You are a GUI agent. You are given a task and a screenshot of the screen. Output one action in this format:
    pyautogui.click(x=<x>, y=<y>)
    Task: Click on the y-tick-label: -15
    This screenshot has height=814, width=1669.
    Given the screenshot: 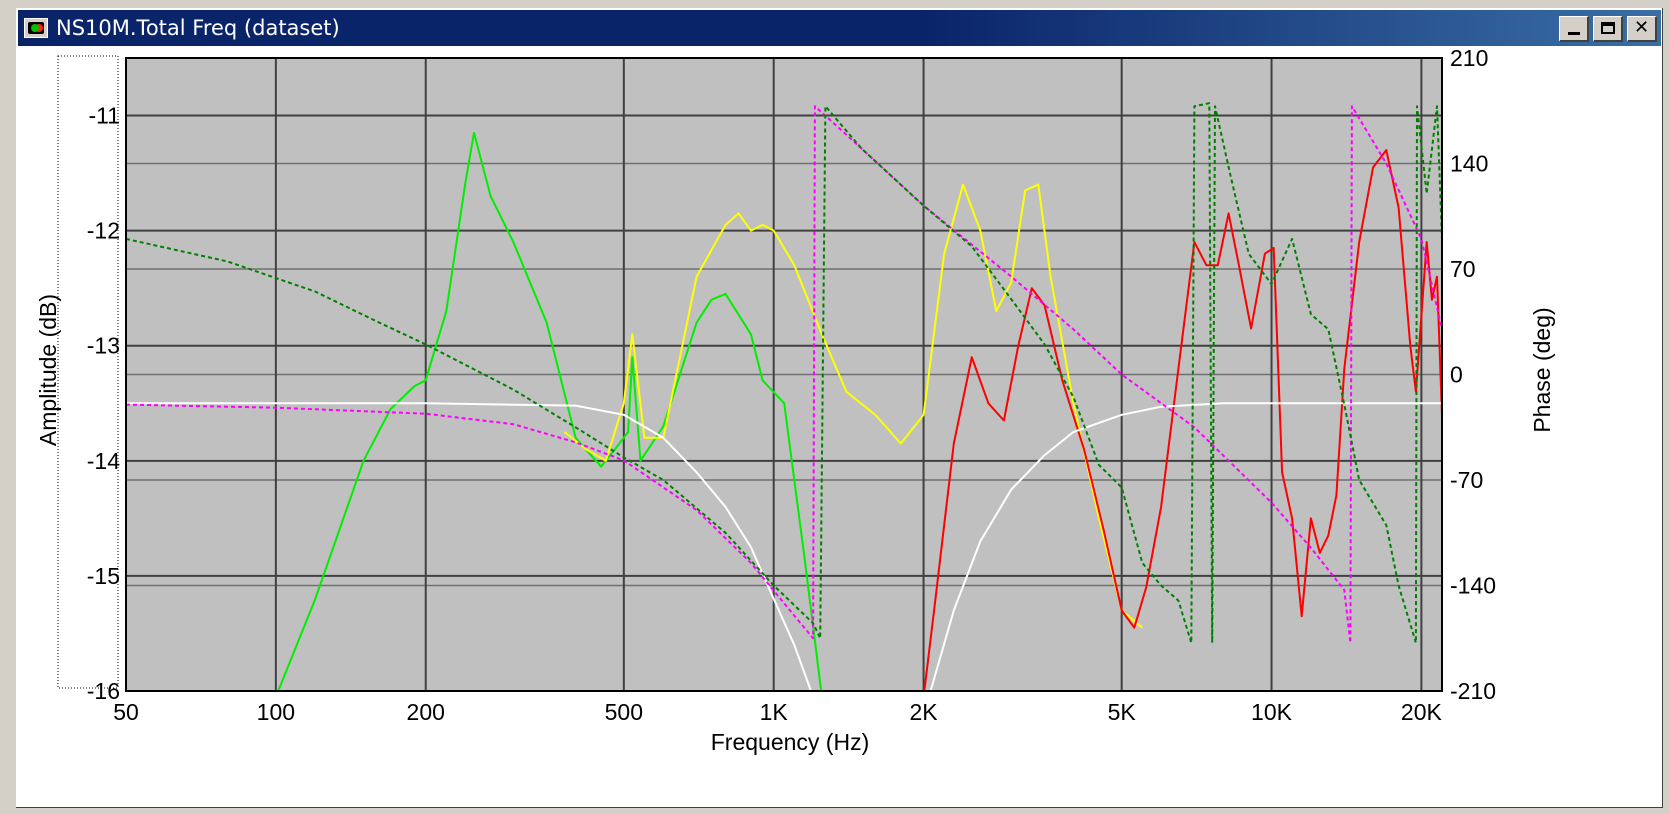 What is the action you would take?
    pyautogui.click(x=103, y=576)
    